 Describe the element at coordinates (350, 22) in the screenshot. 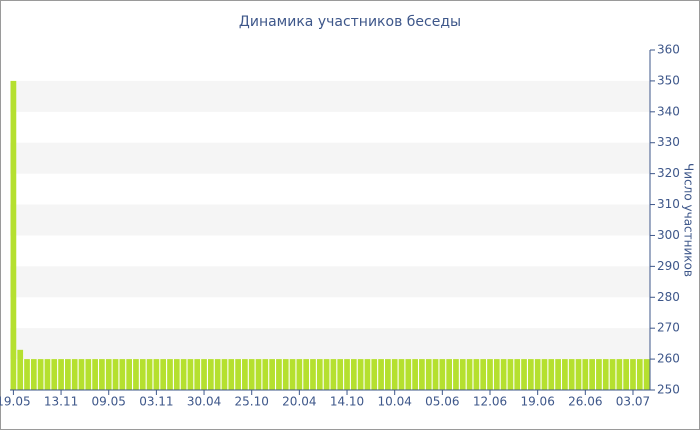

I see `chart-title: Динамика участников беседы` at that location.